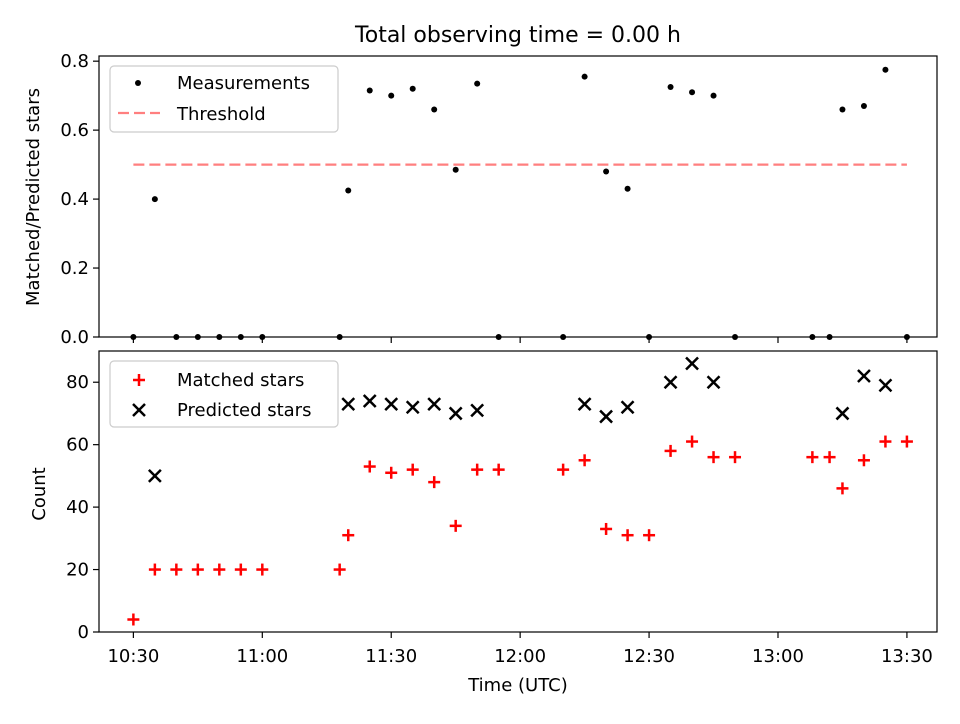 The image size is (960, 724). Describe the element at coordinates (77, 570) in the screenshot. I see `bottom-ytick-label: 20` at that location.